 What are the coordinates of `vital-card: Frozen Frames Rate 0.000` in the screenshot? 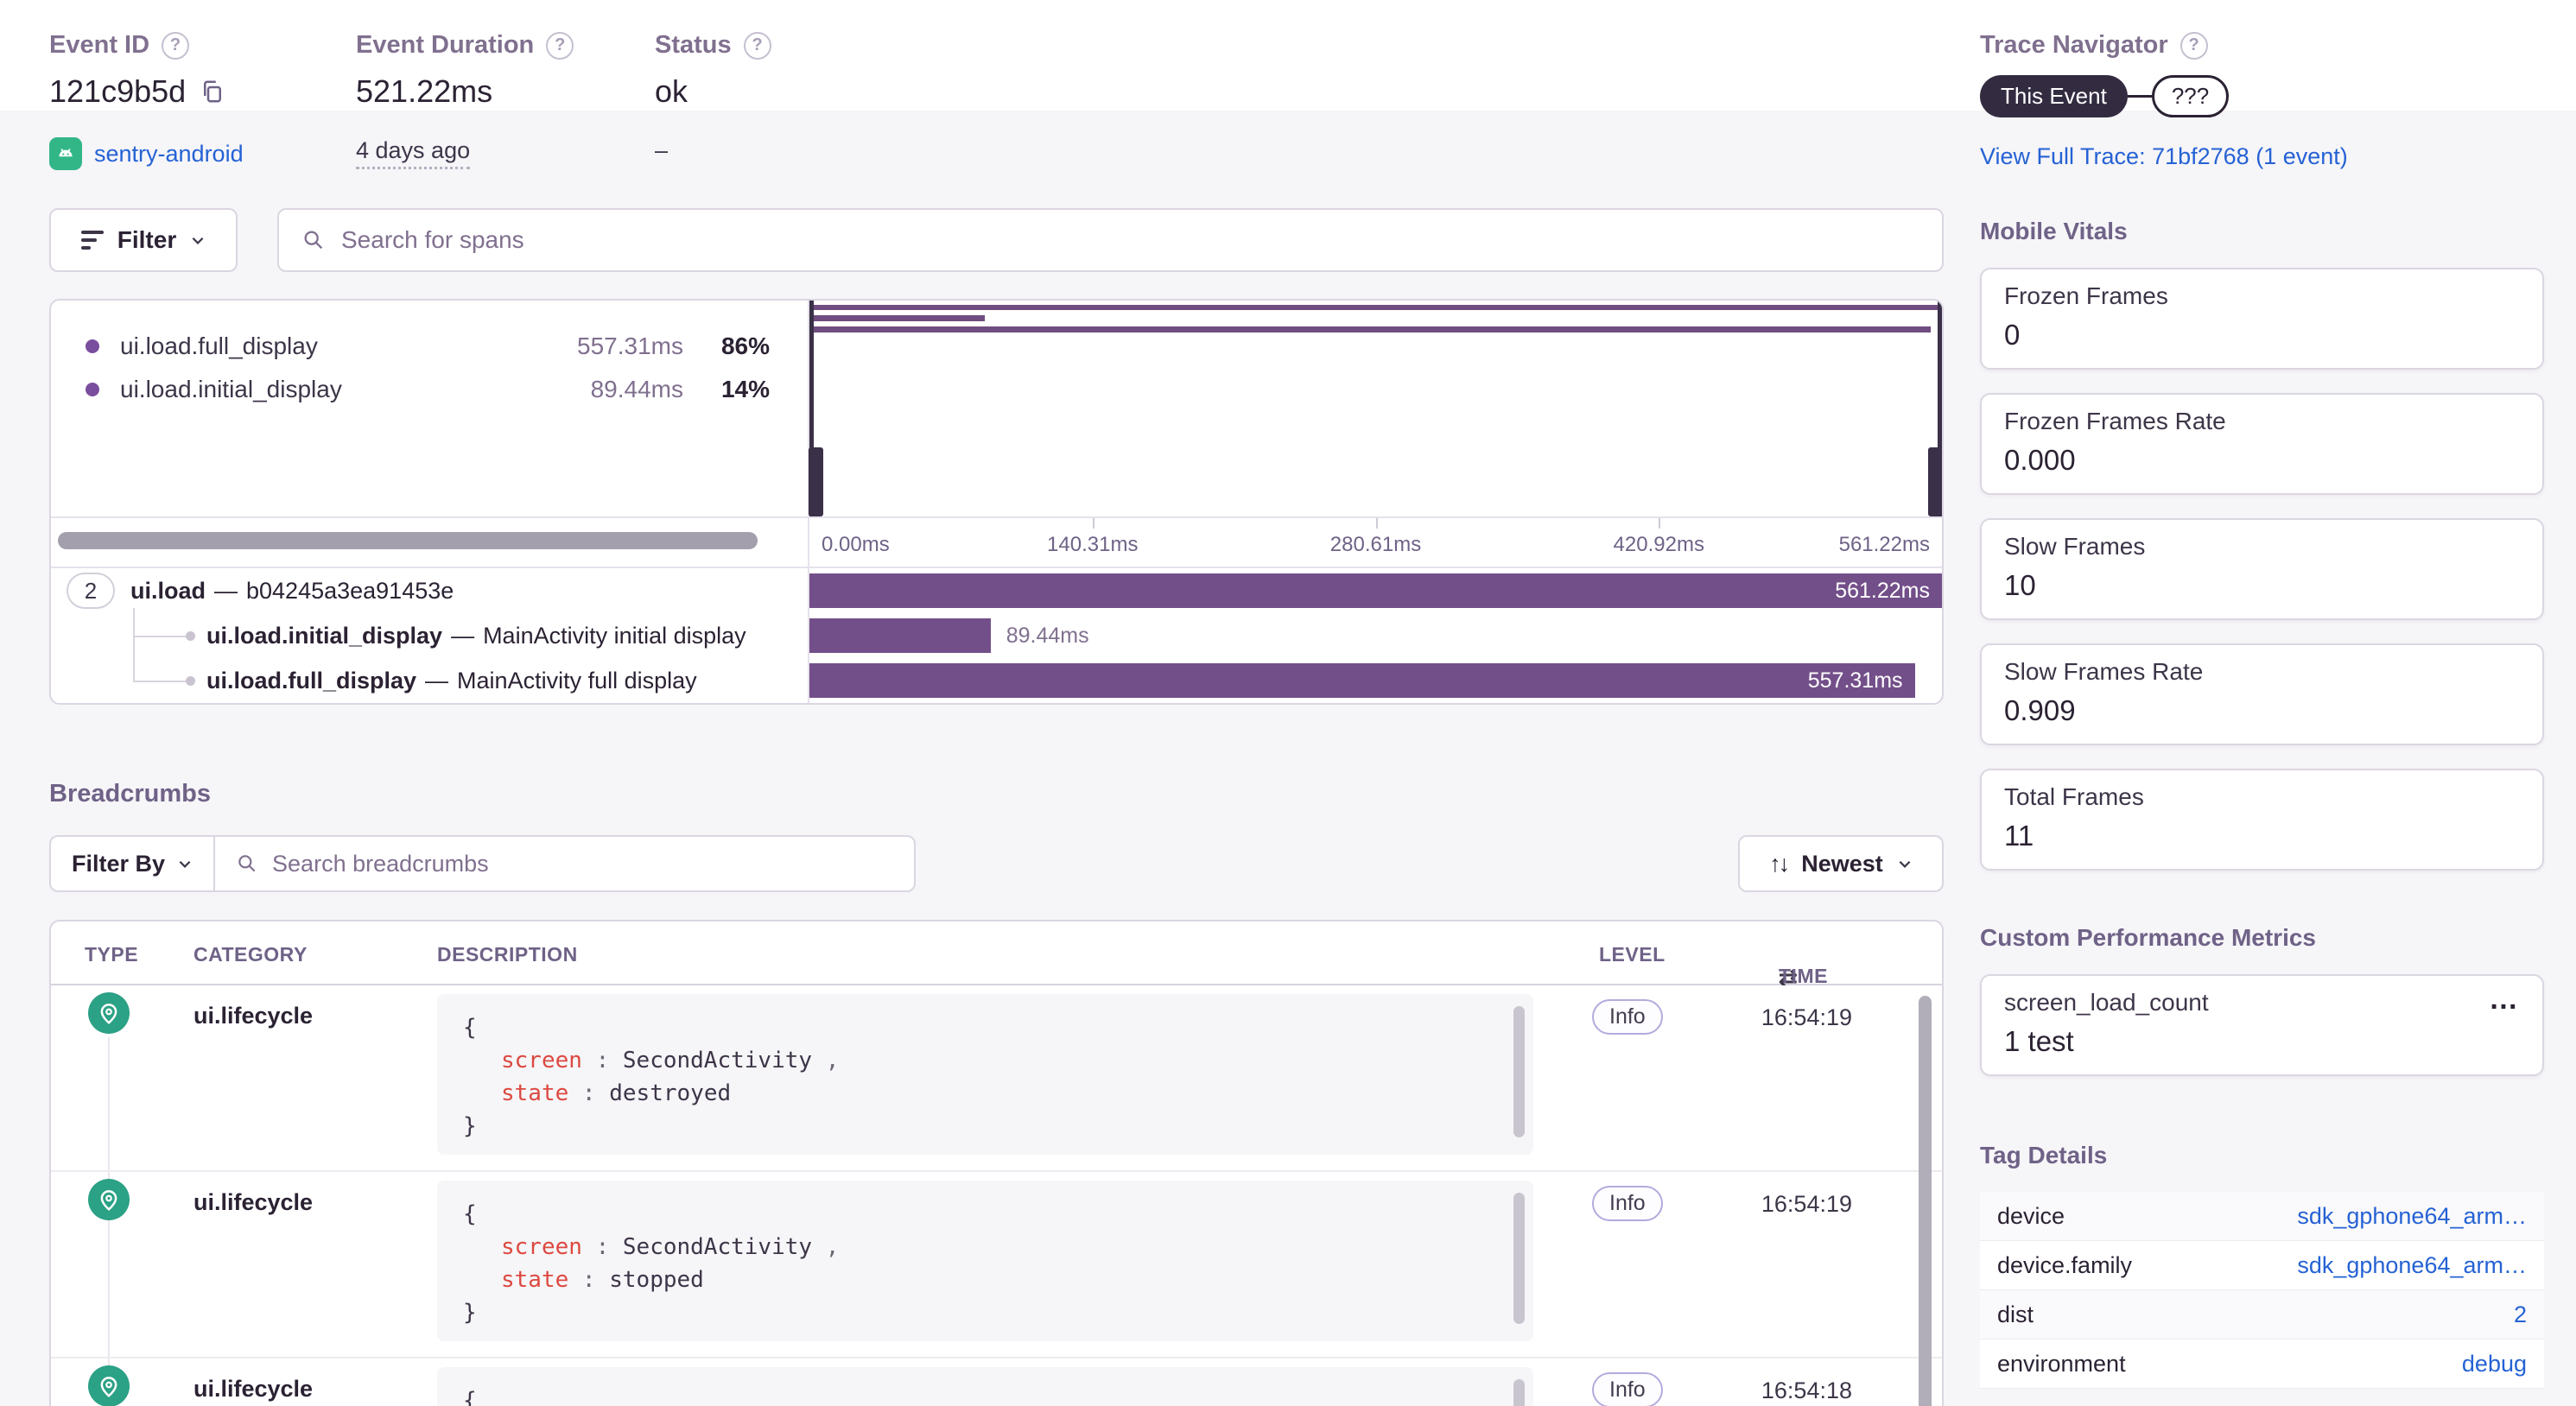 It's located at (2262, 444).